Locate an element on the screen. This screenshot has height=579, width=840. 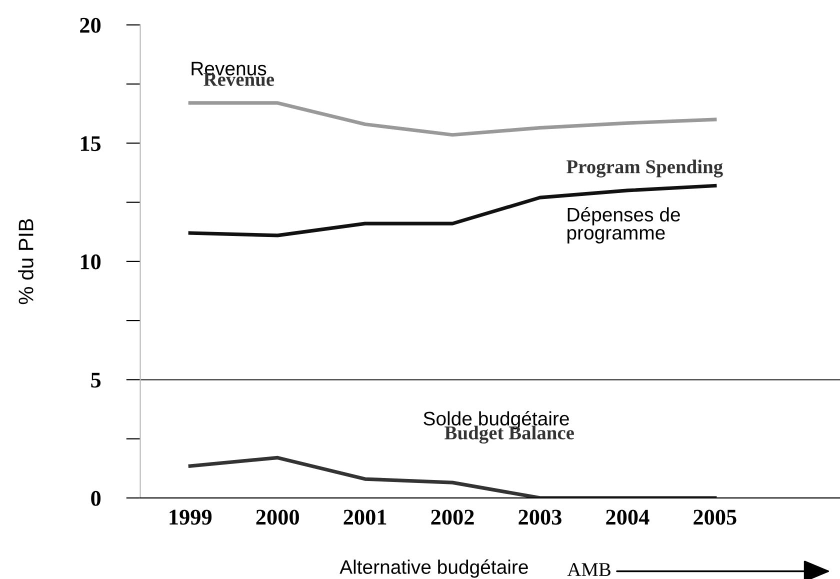
annotation: Program Spending is located at coordinates (644, 169).